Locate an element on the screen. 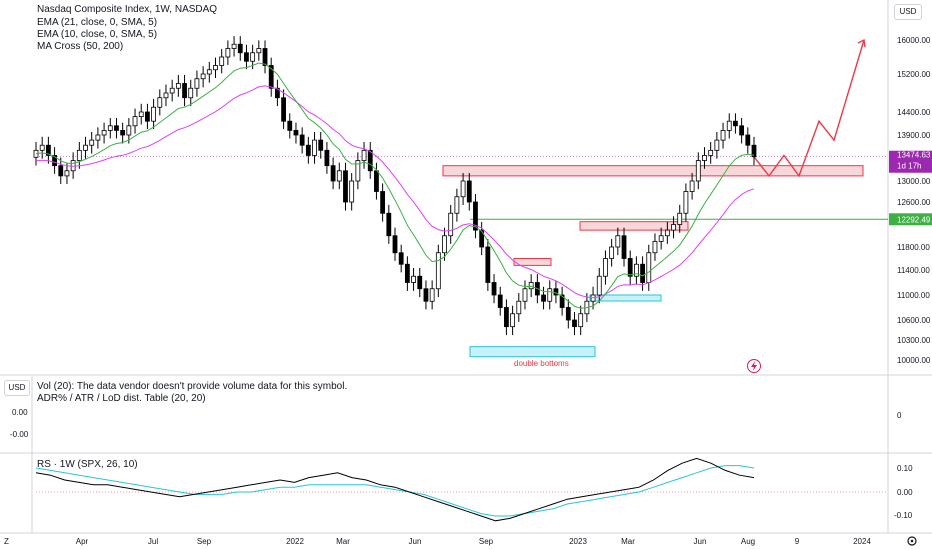 The width and height of the screenshot is (932, 550). time-tick-0: Apr is located at coordinates (82, 541).